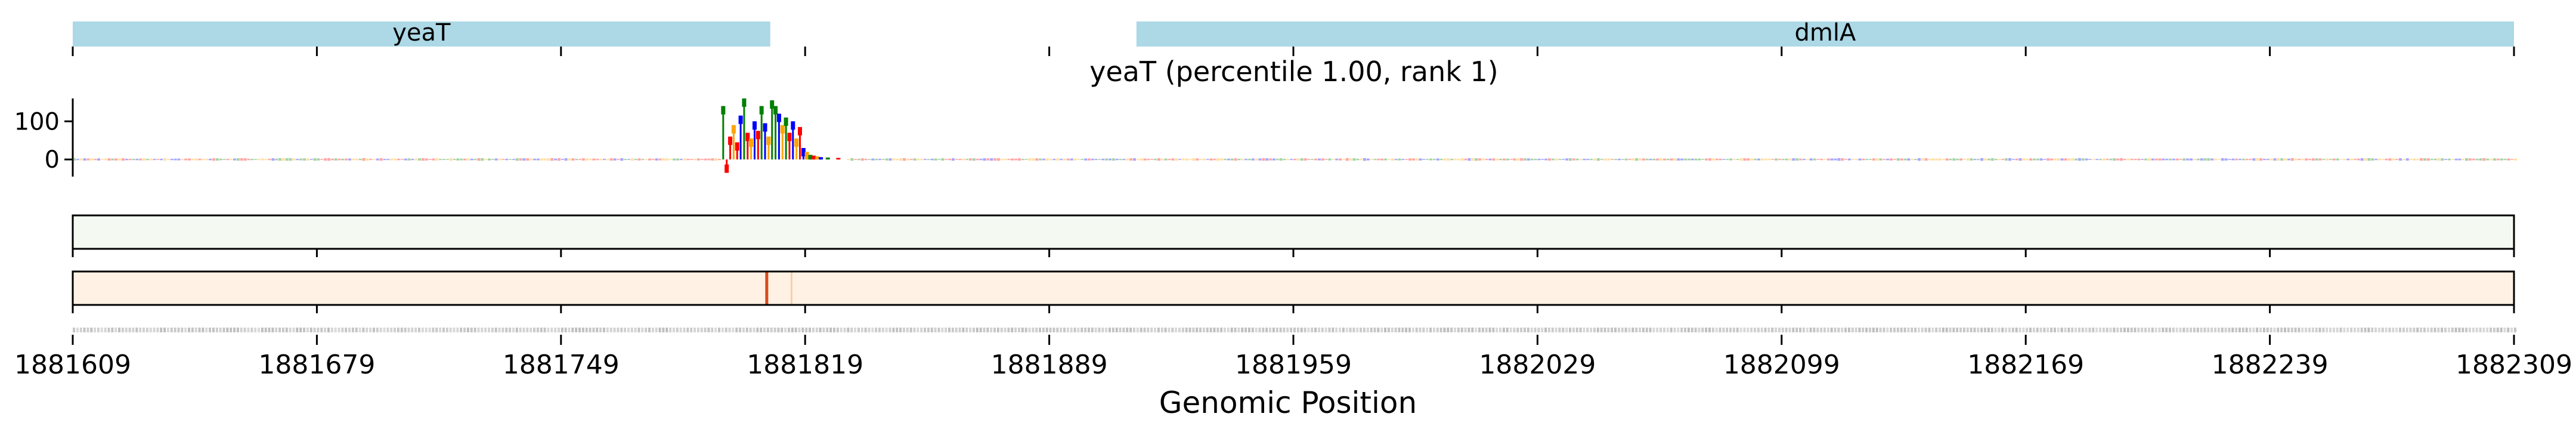 This screenshot has width=2576, height=432. I want to click on x-tick-label: 1881609, so click(72, 365).